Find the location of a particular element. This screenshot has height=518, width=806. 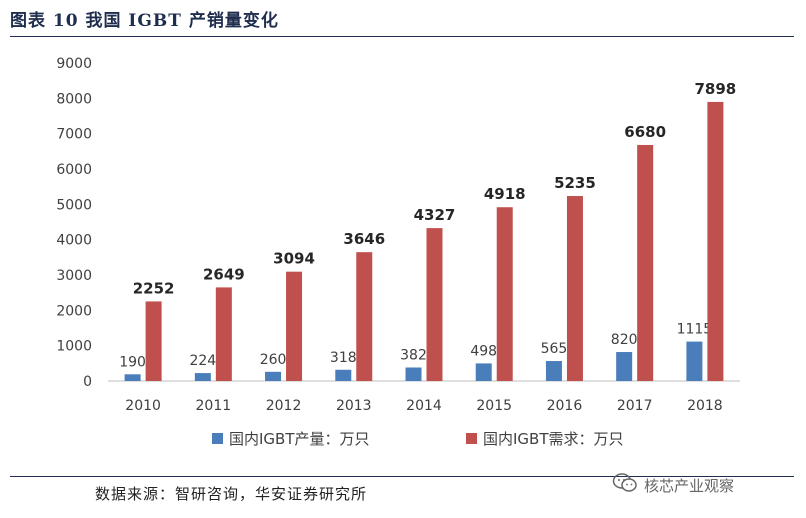

y-tick-label: 3000 is located at coordinates (74, 276).